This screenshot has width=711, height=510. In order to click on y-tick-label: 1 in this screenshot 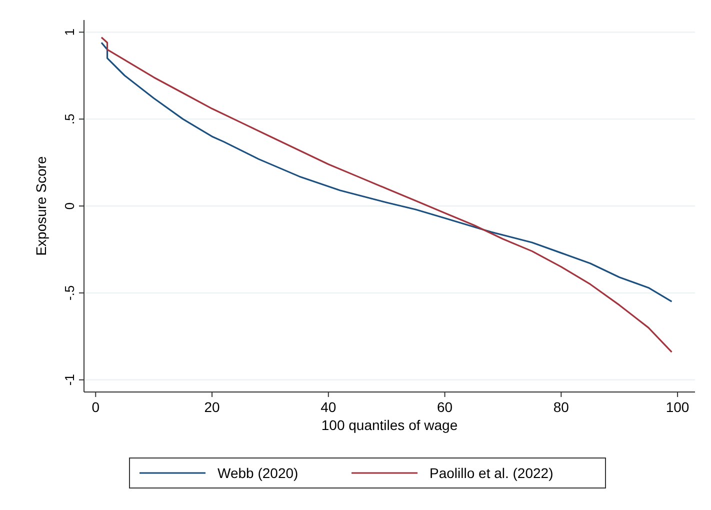, I will do `click(69, 32)`.